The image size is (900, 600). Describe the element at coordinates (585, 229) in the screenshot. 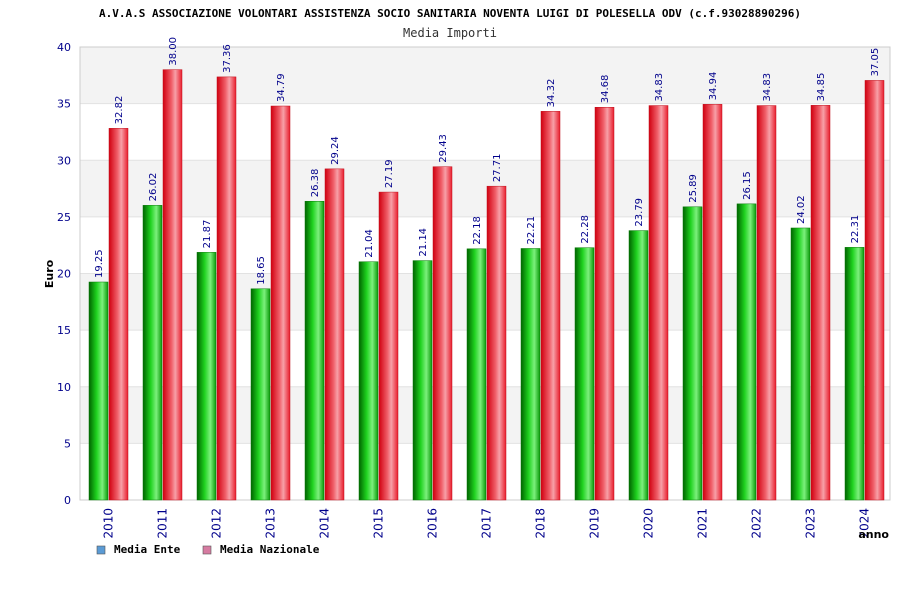

I see `data-label: 22.28` at that location.